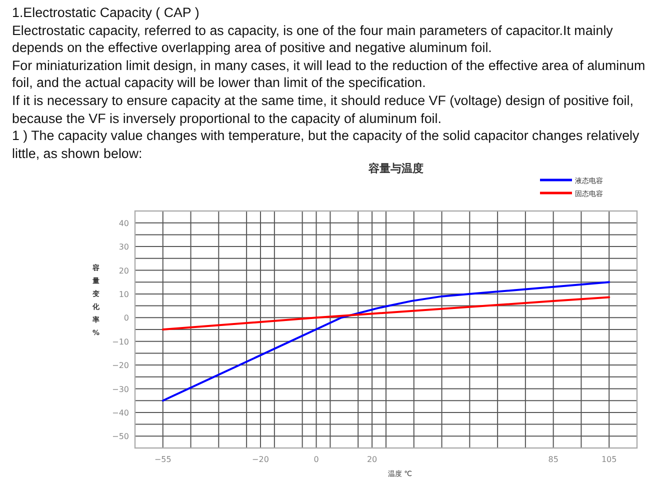  I want to click on line-series, so click(386, 313).